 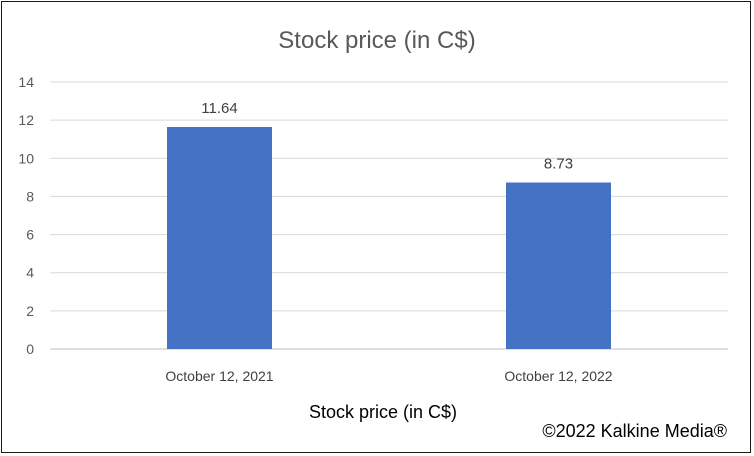 What do you see at coordinates (383, 412) in the screenshot?
I see `x-axis-label: Stock price (in C$)` at bounding box center [383, 412].